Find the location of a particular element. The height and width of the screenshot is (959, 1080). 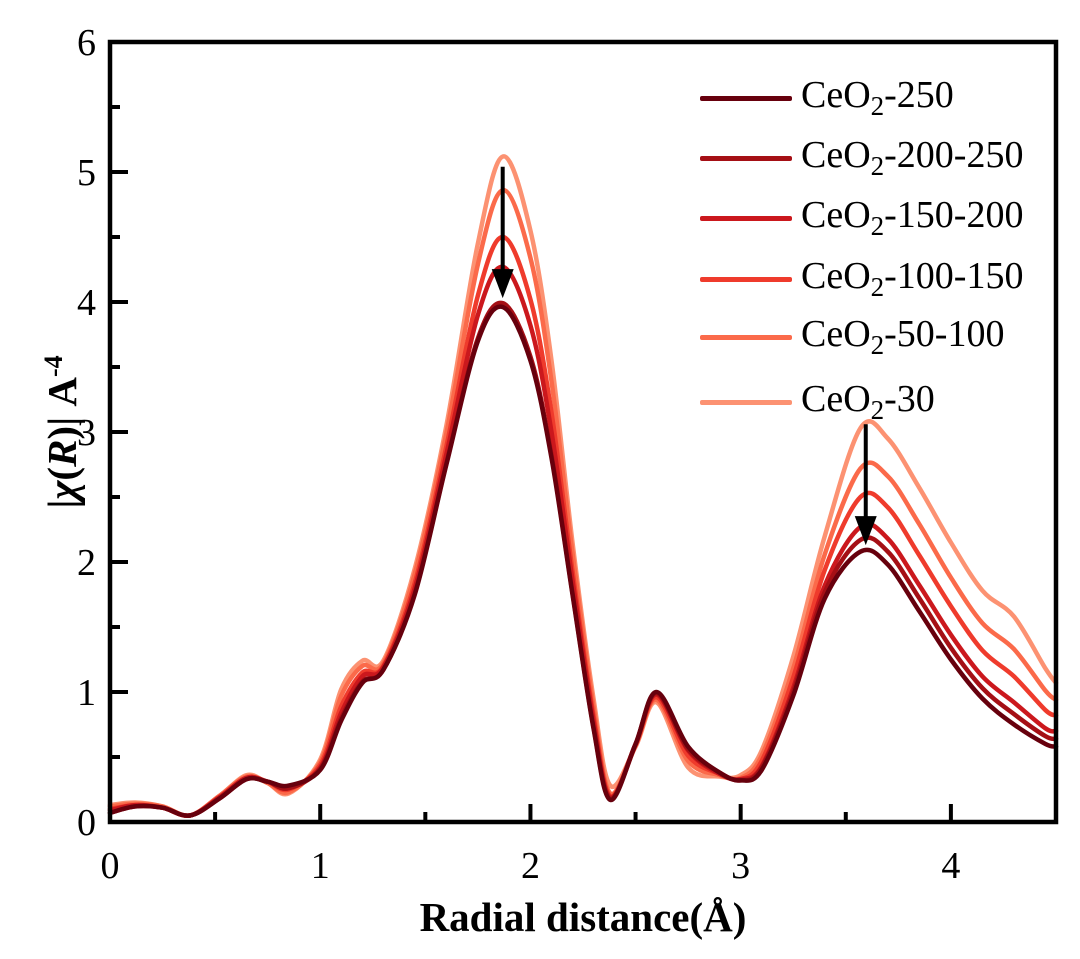

legend-item-ceo2-250: CeO2-250 is located at coordinates (827, 98).